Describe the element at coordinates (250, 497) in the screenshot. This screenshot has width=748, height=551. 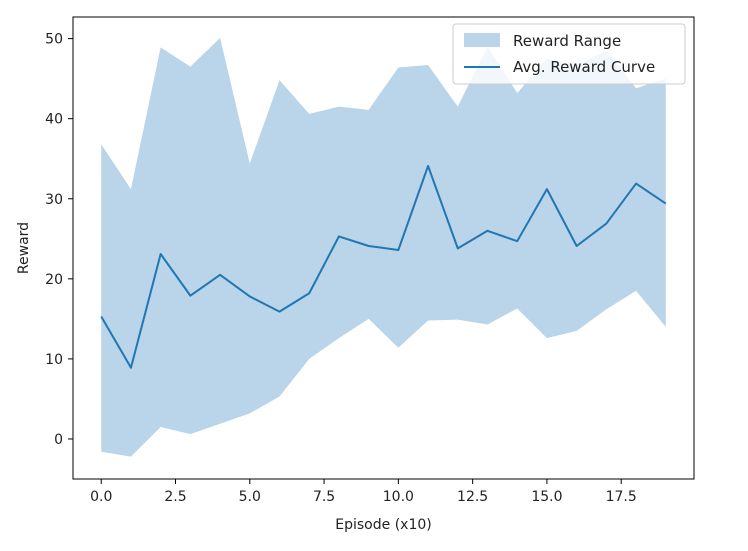
I see `x-tick-label: 5.0` at that location.